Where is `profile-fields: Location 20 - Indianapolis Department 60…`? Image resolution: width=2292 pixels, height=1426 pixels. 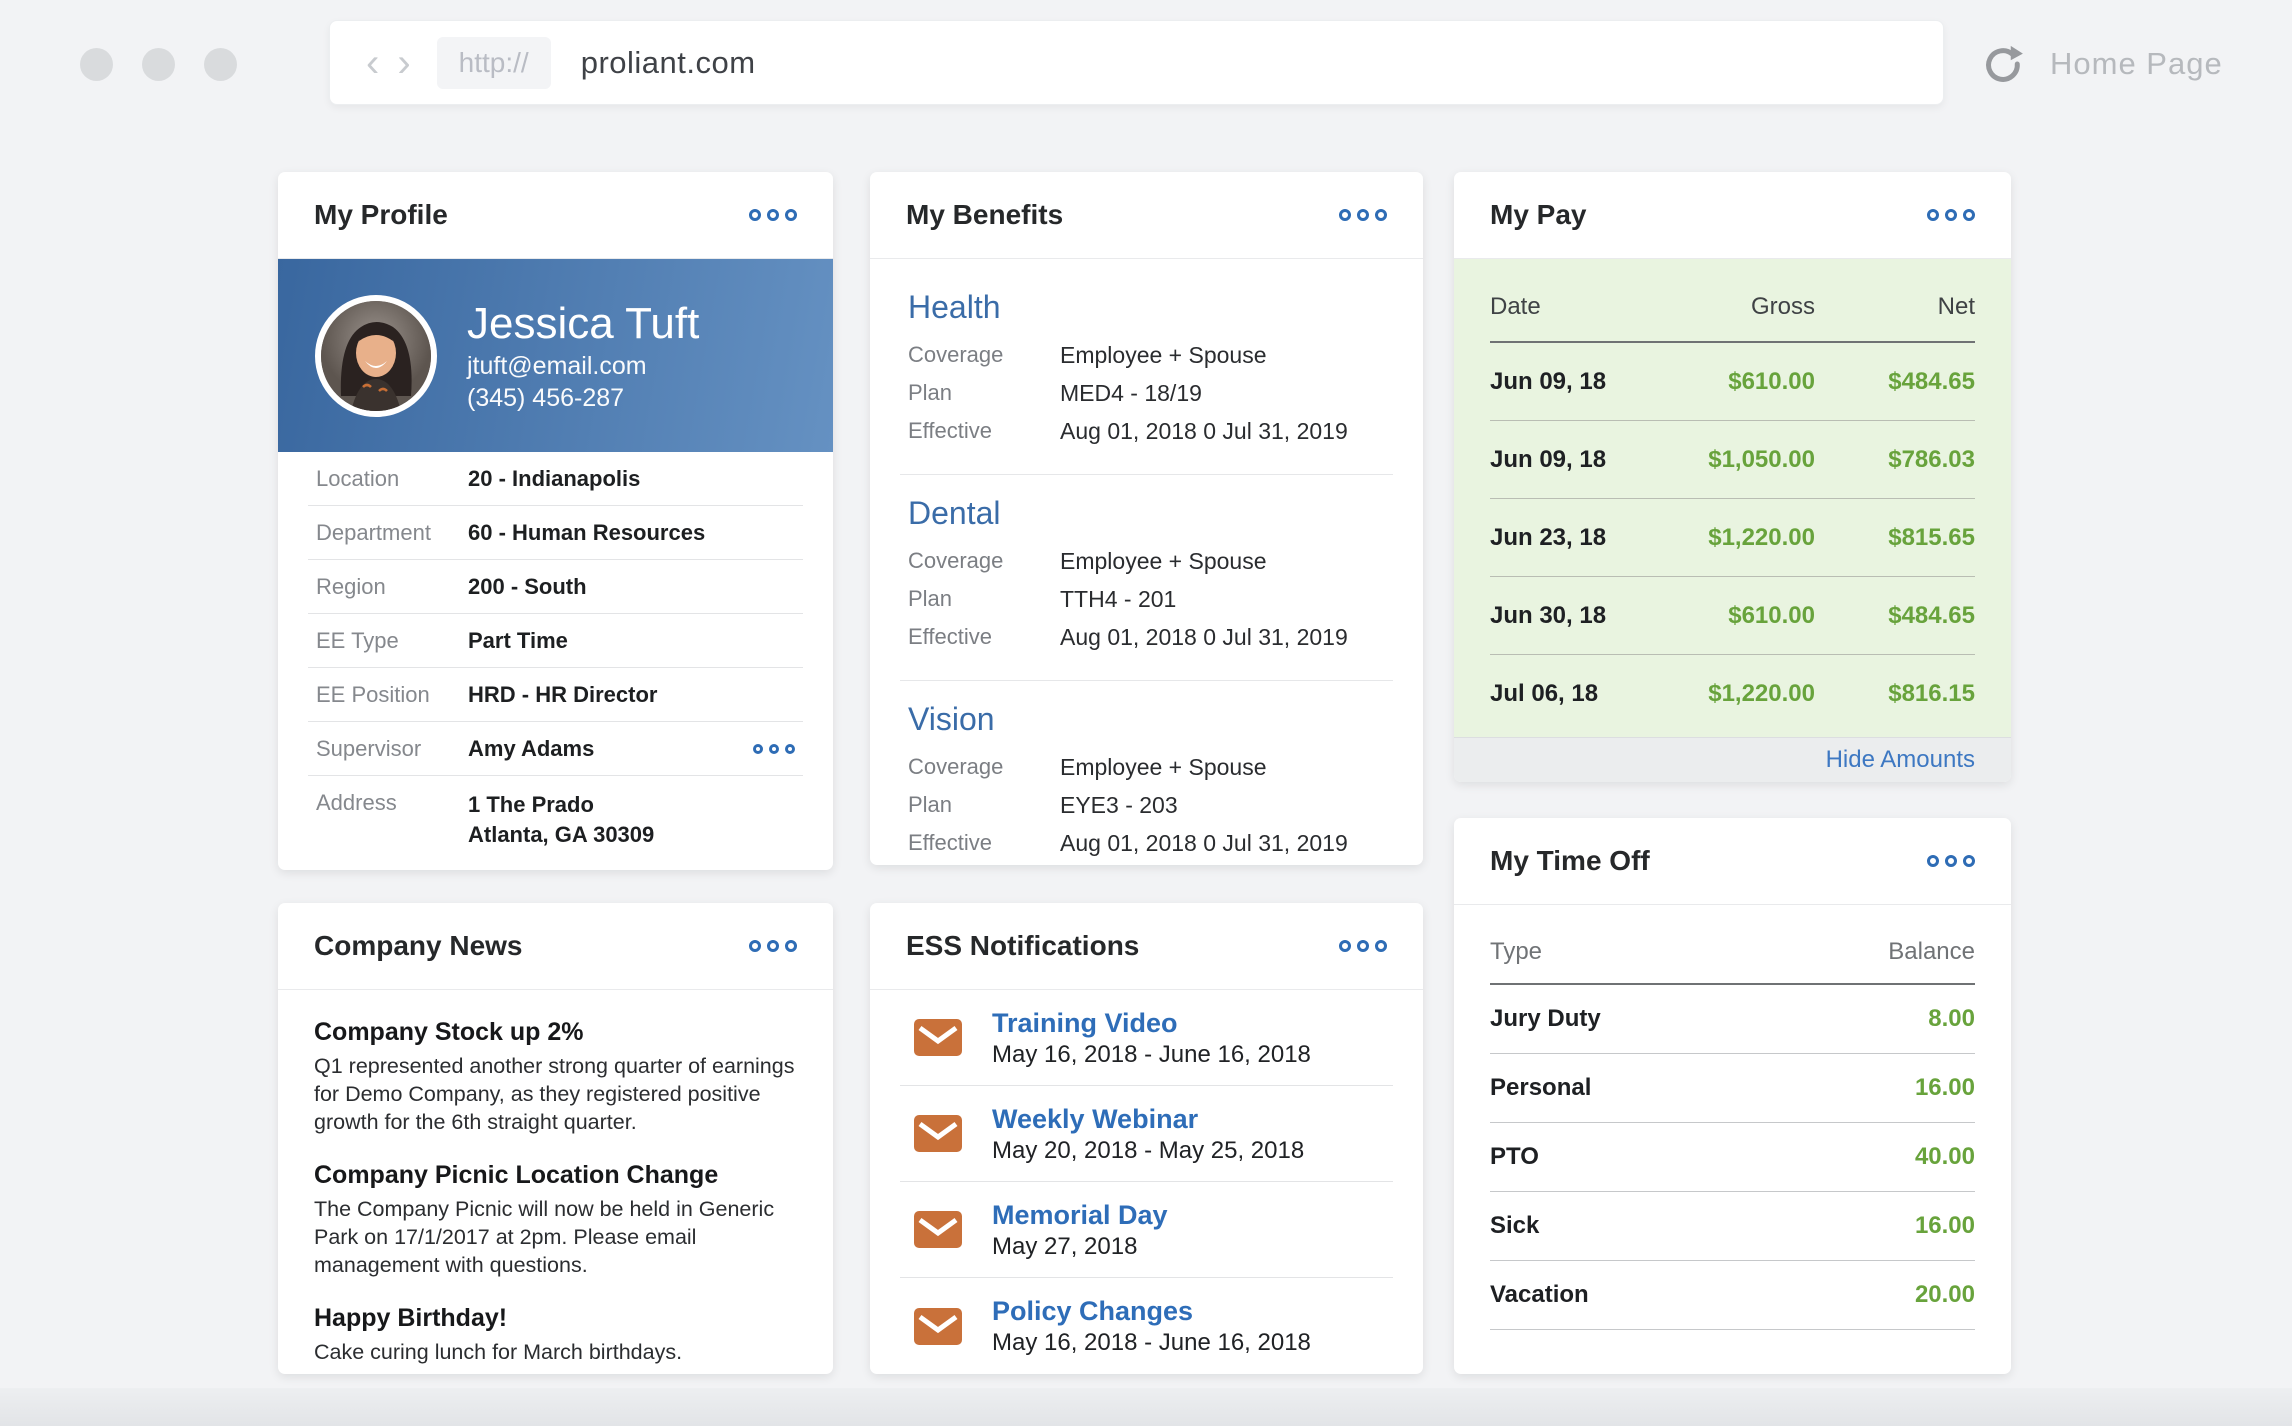
profile-fields: Location 20 - Indianapolis Department 60… is located at coordinates (555, 661).